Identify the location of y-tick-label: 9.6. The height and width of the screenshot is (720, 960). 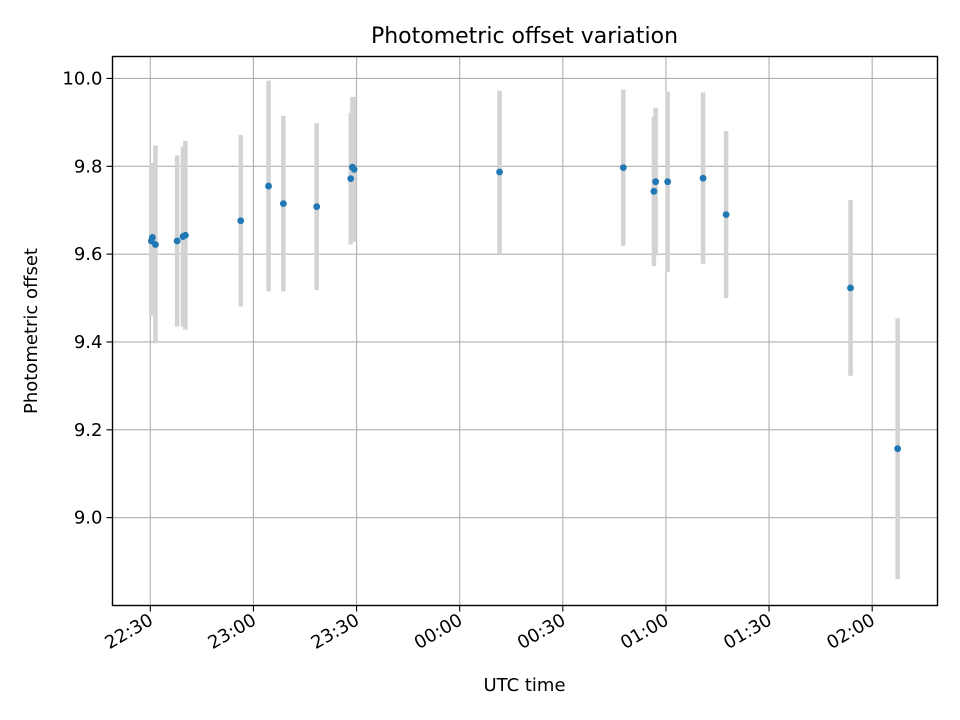
(88, 254).